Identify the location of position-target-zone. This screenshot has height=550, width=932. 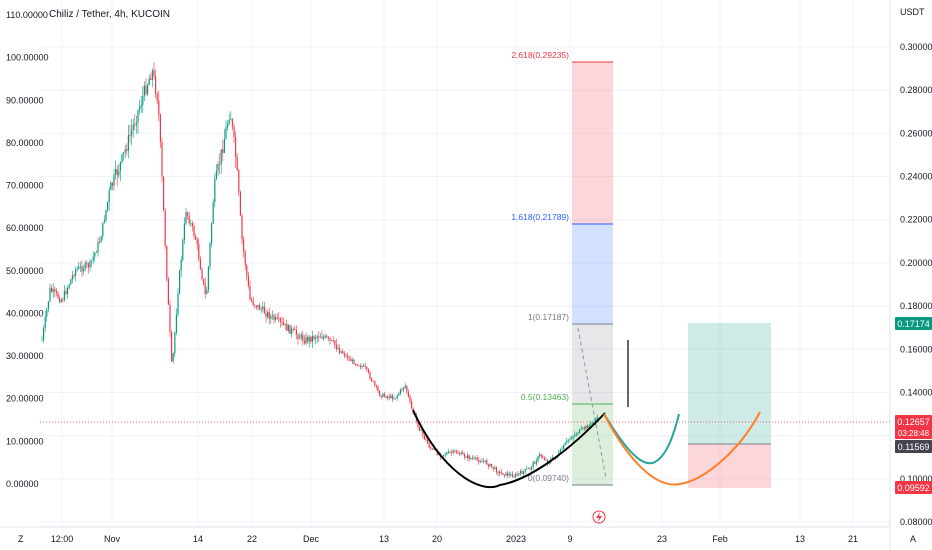
(729, 383).